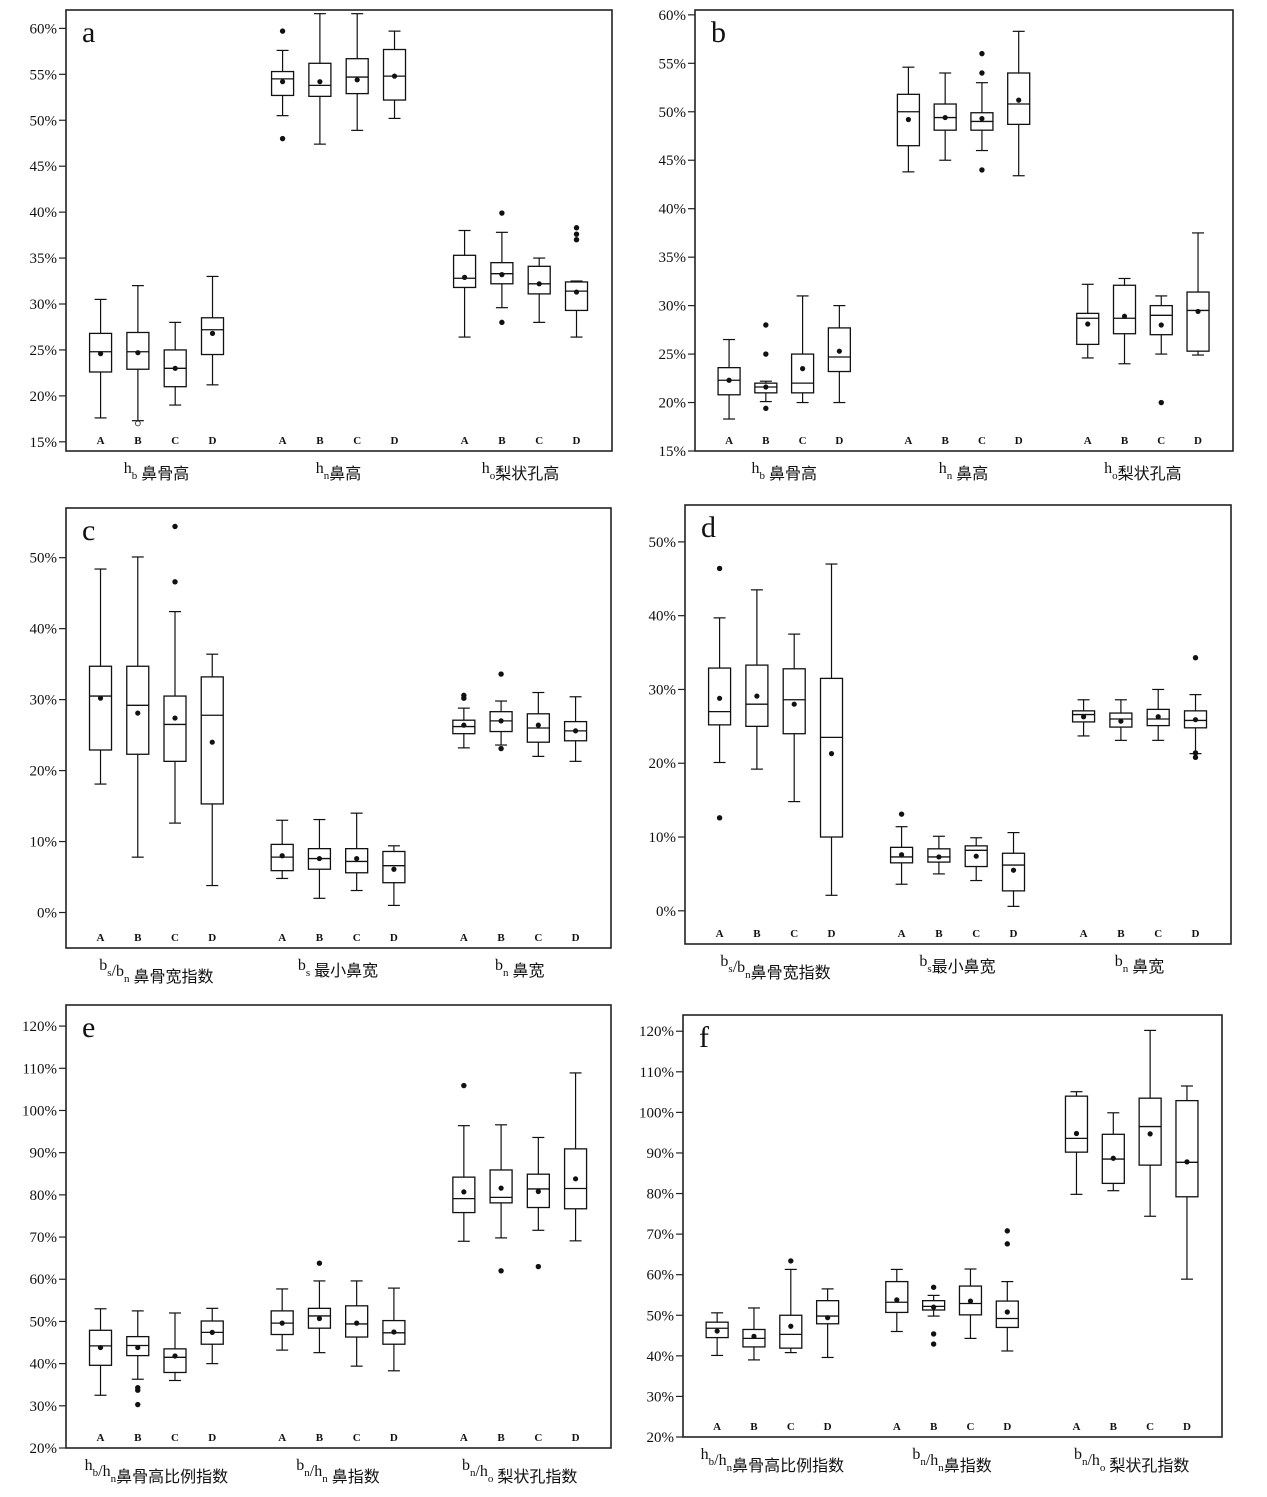 The image size is (1267, 1497). What do you see at coordinates (1140, 964) in the screenshot?
I see `group-label: bn 鼻宽` at bounding box center [1140, 964].